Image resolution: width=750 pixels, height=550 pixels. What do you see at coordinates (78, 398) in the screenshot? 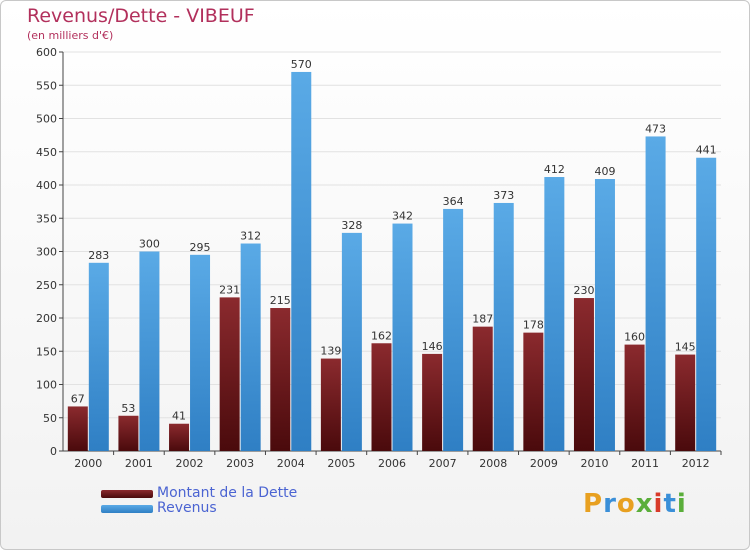
I see `data-label-dette: 67` at bounding box center [78, 398].